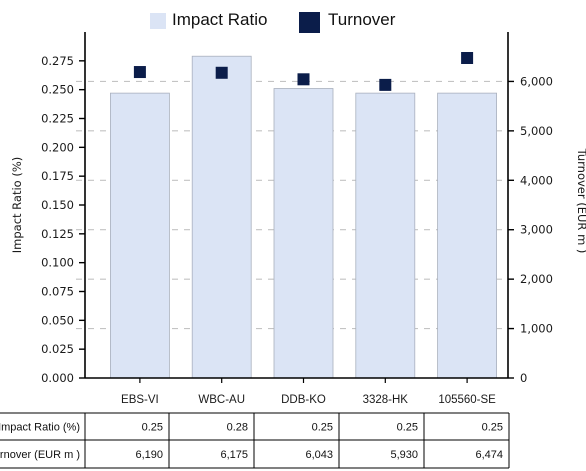 This screenshot has width=586, height=471. What do you see at coordinates (303, 233) in the screenshot?
I see `bar-DDB-KO` at bounding box center [303, 233].